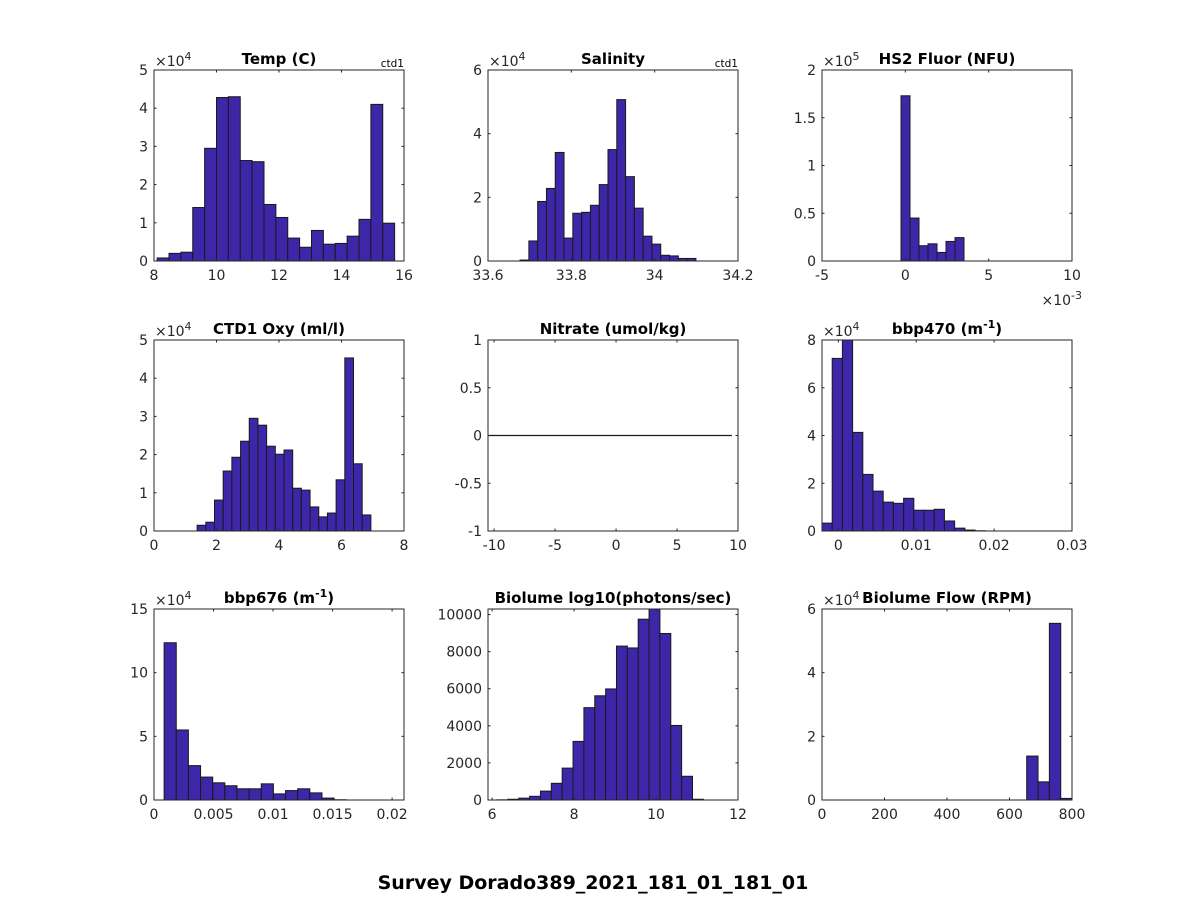  I want to click on y-tick-label: 15, so click(139, 610).